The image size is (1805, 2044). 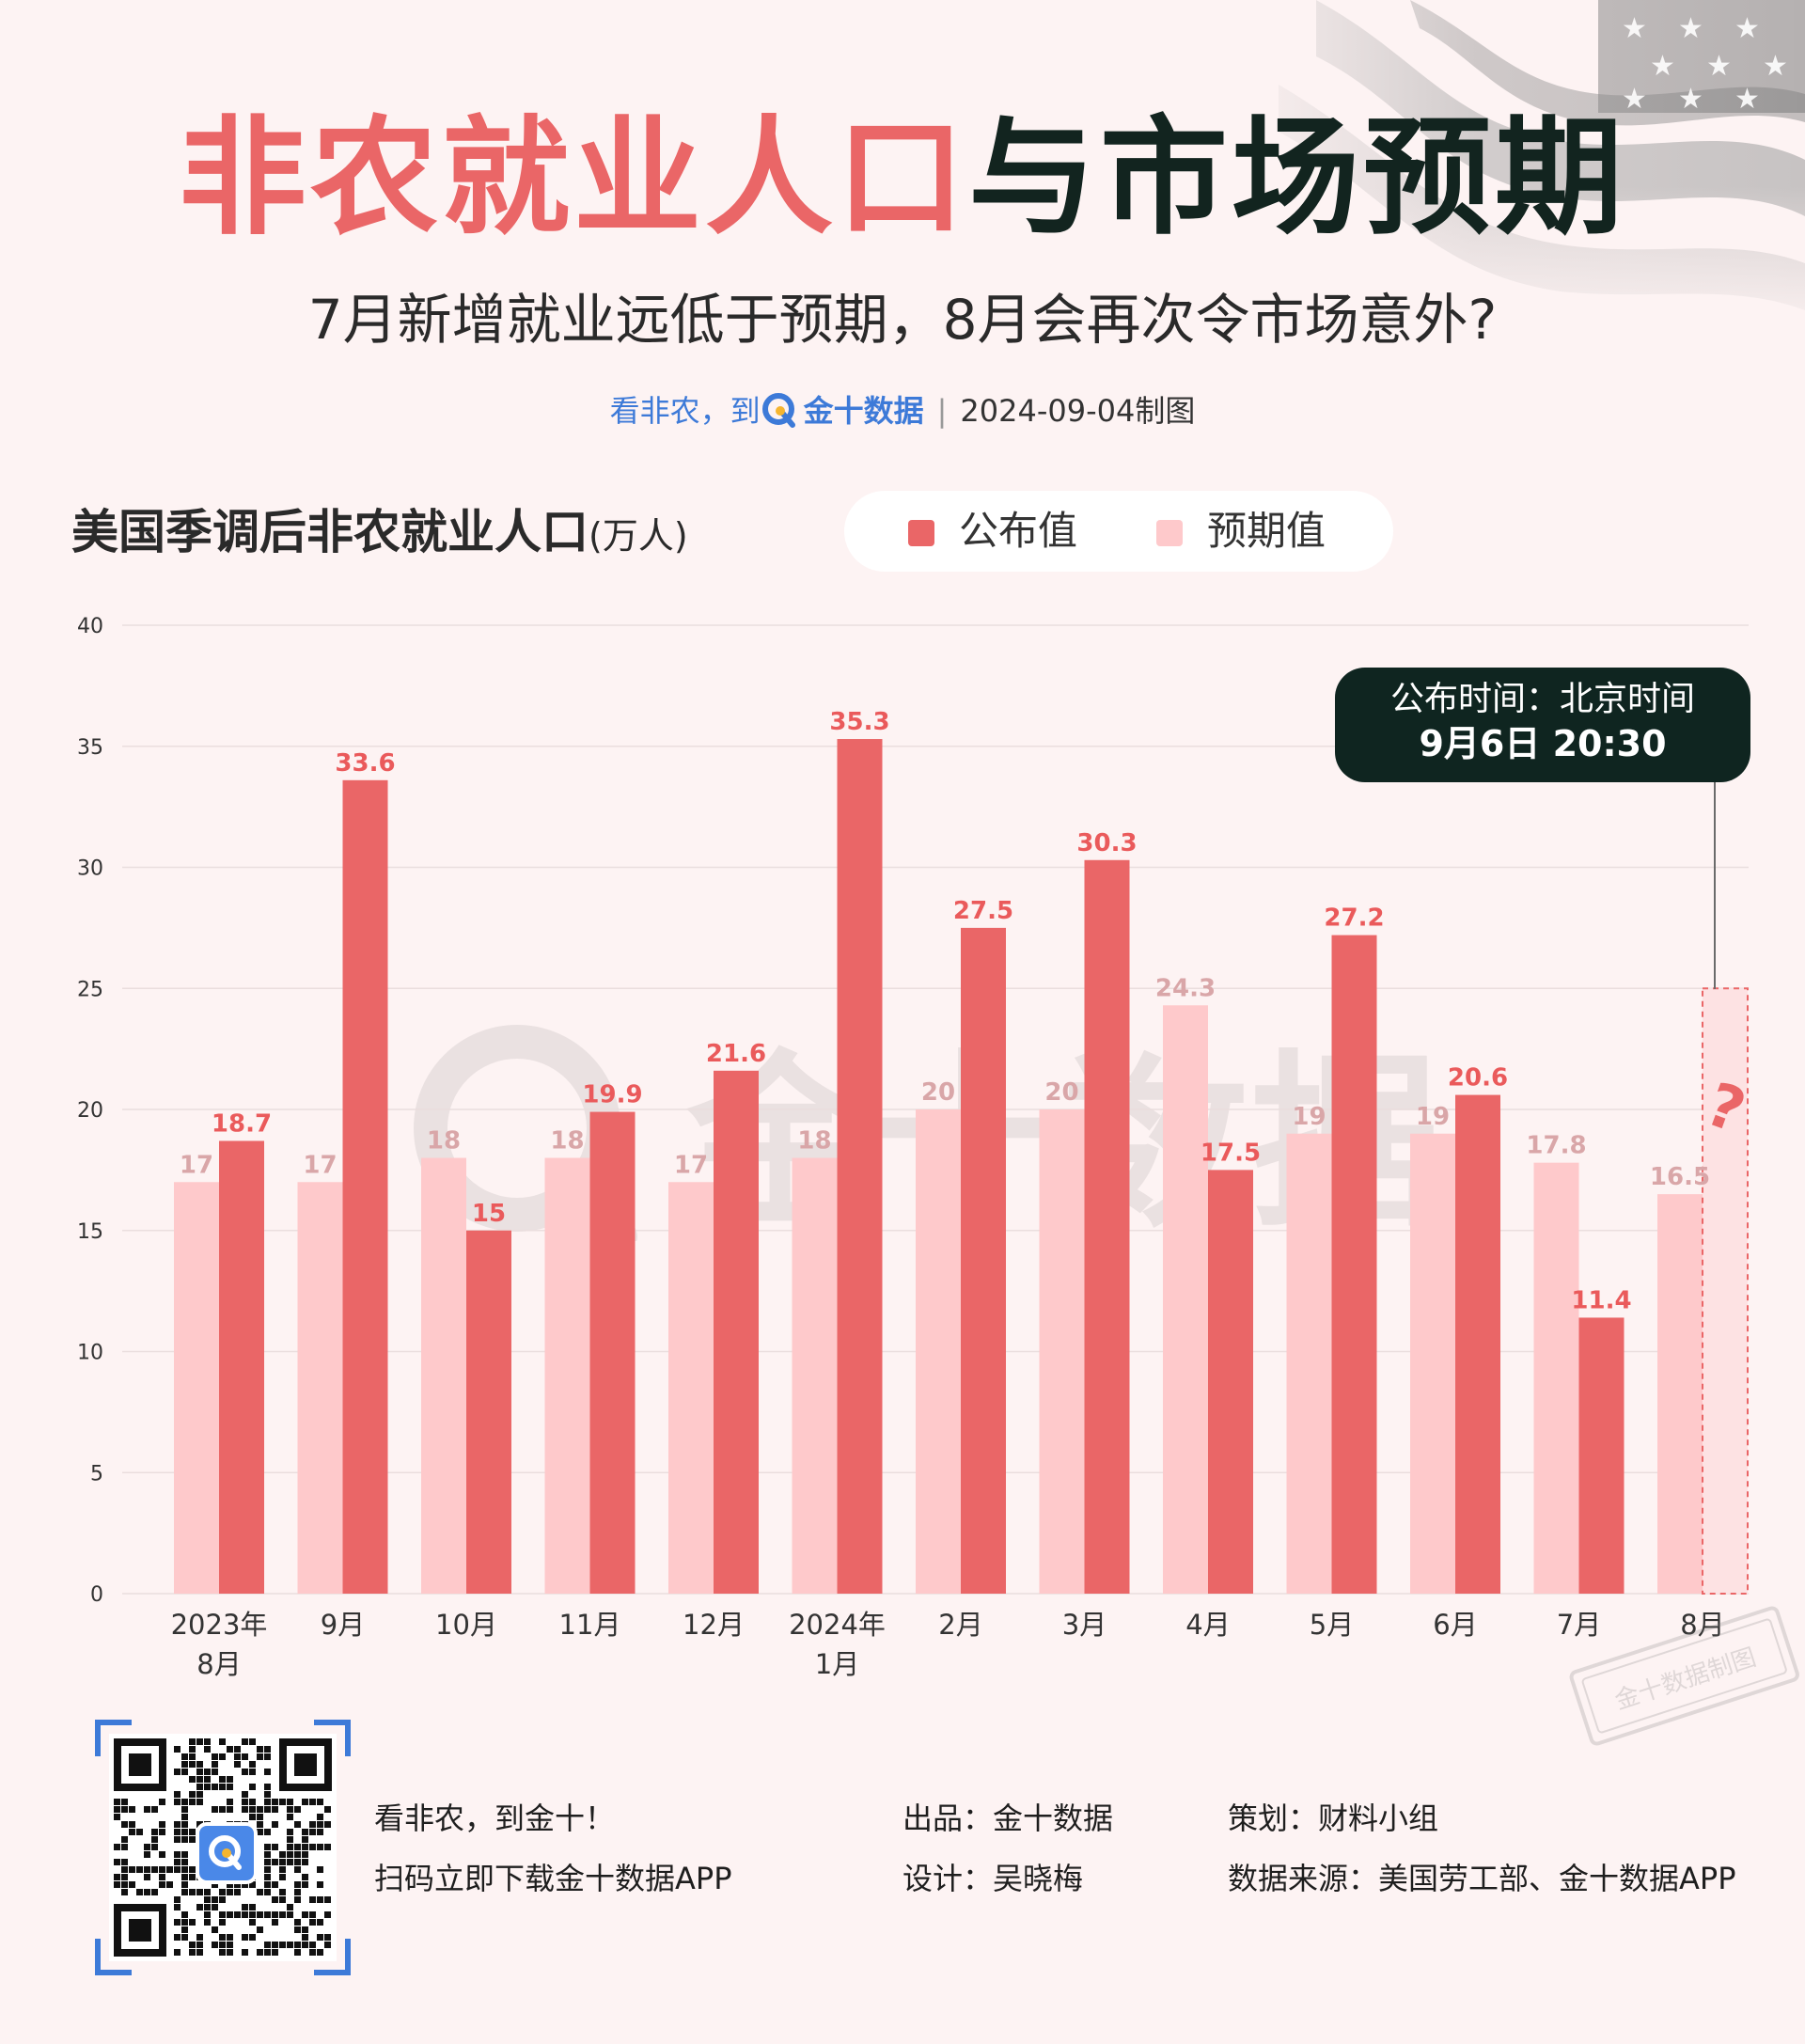 I want to click on y-tick-label: 10, so click(x=90, y=1353).